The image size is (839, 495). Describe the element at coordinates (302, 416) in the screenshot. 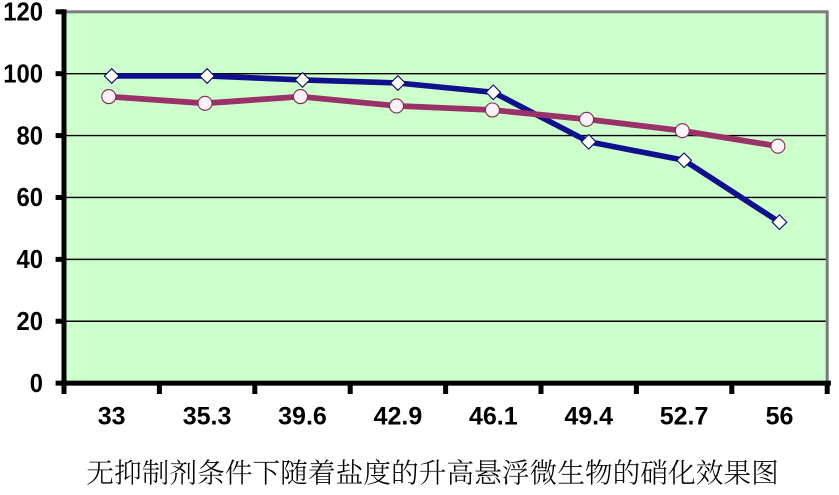

I see `svg-text: 39.6` at that location.